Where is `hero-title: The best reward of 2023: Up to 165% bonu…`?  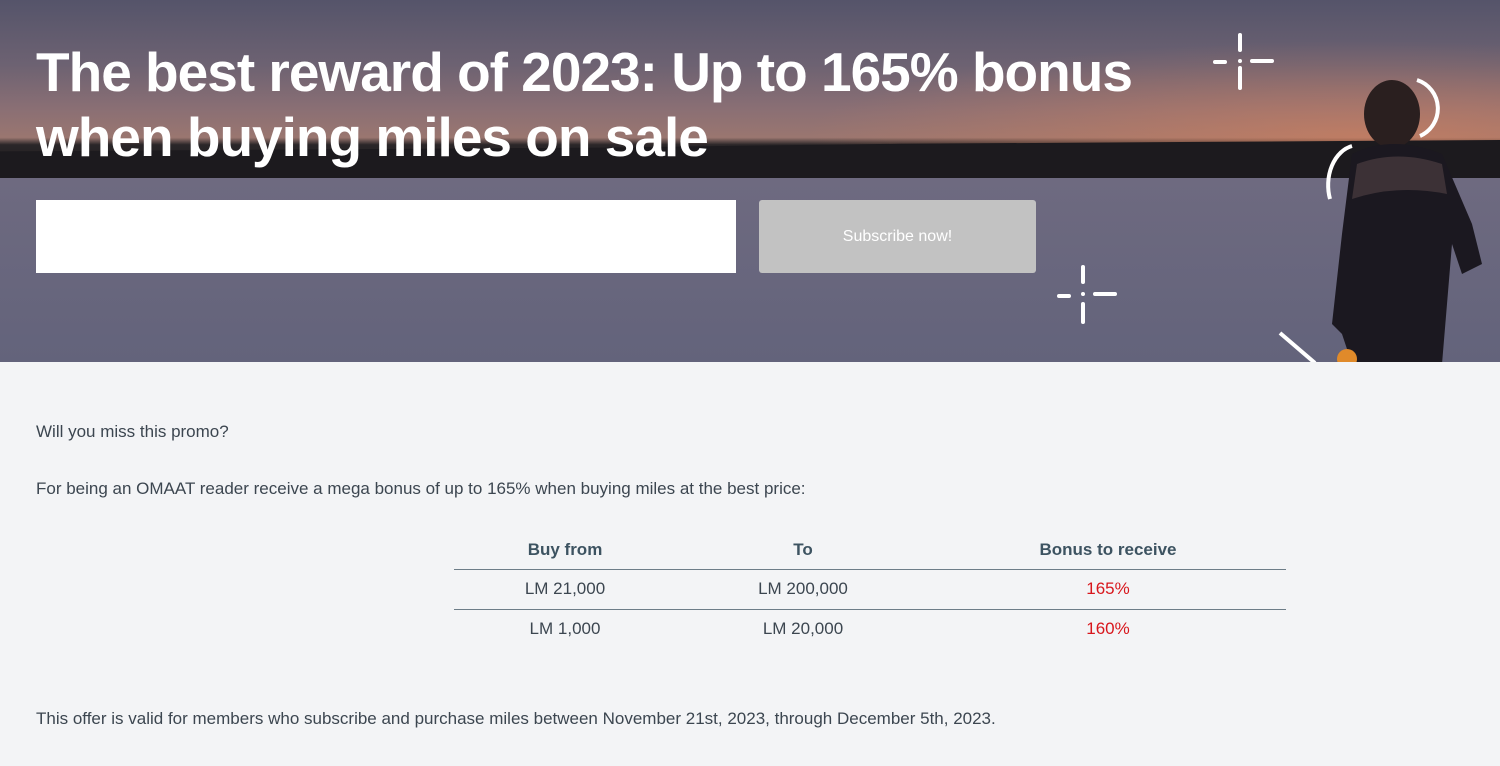
hero-title: The best reward of 2023: Up to 165% bonu… is located at coordinates (584, 104).